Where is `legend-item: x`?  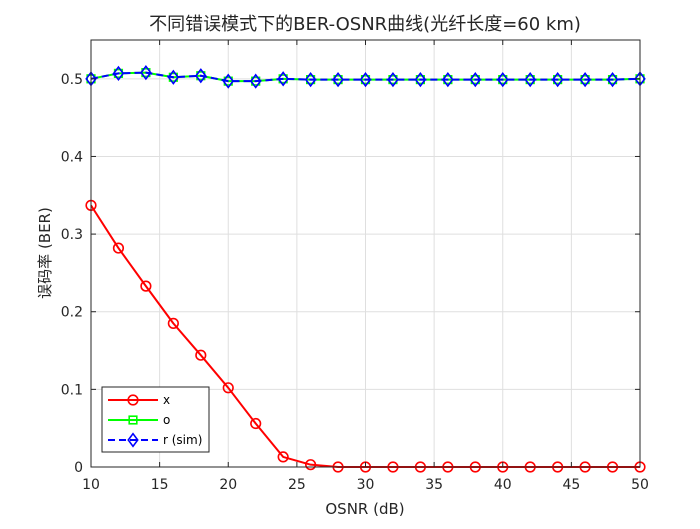
legend-item: x is located at coordinates (139, 400).